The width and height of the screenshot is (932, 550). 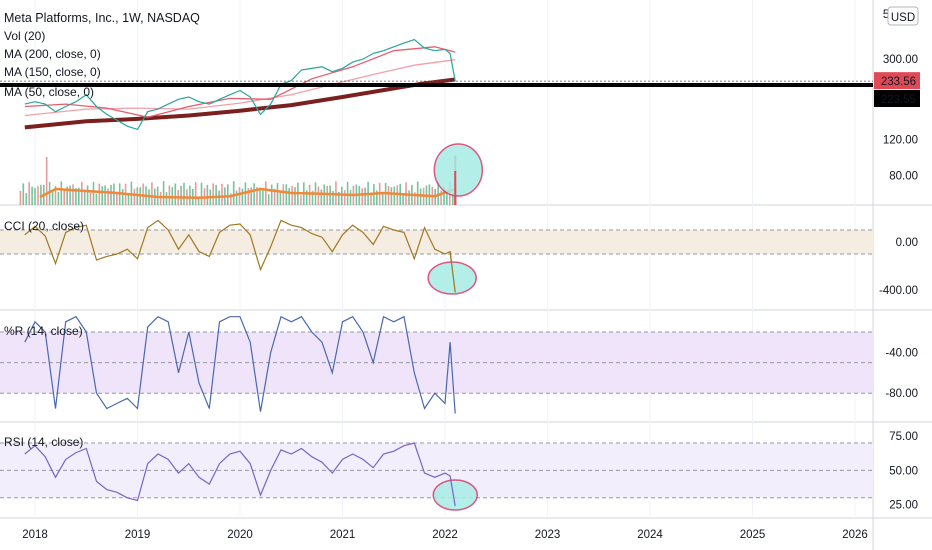 I want to click on currency-label: USD, so click(x=903, y=18).